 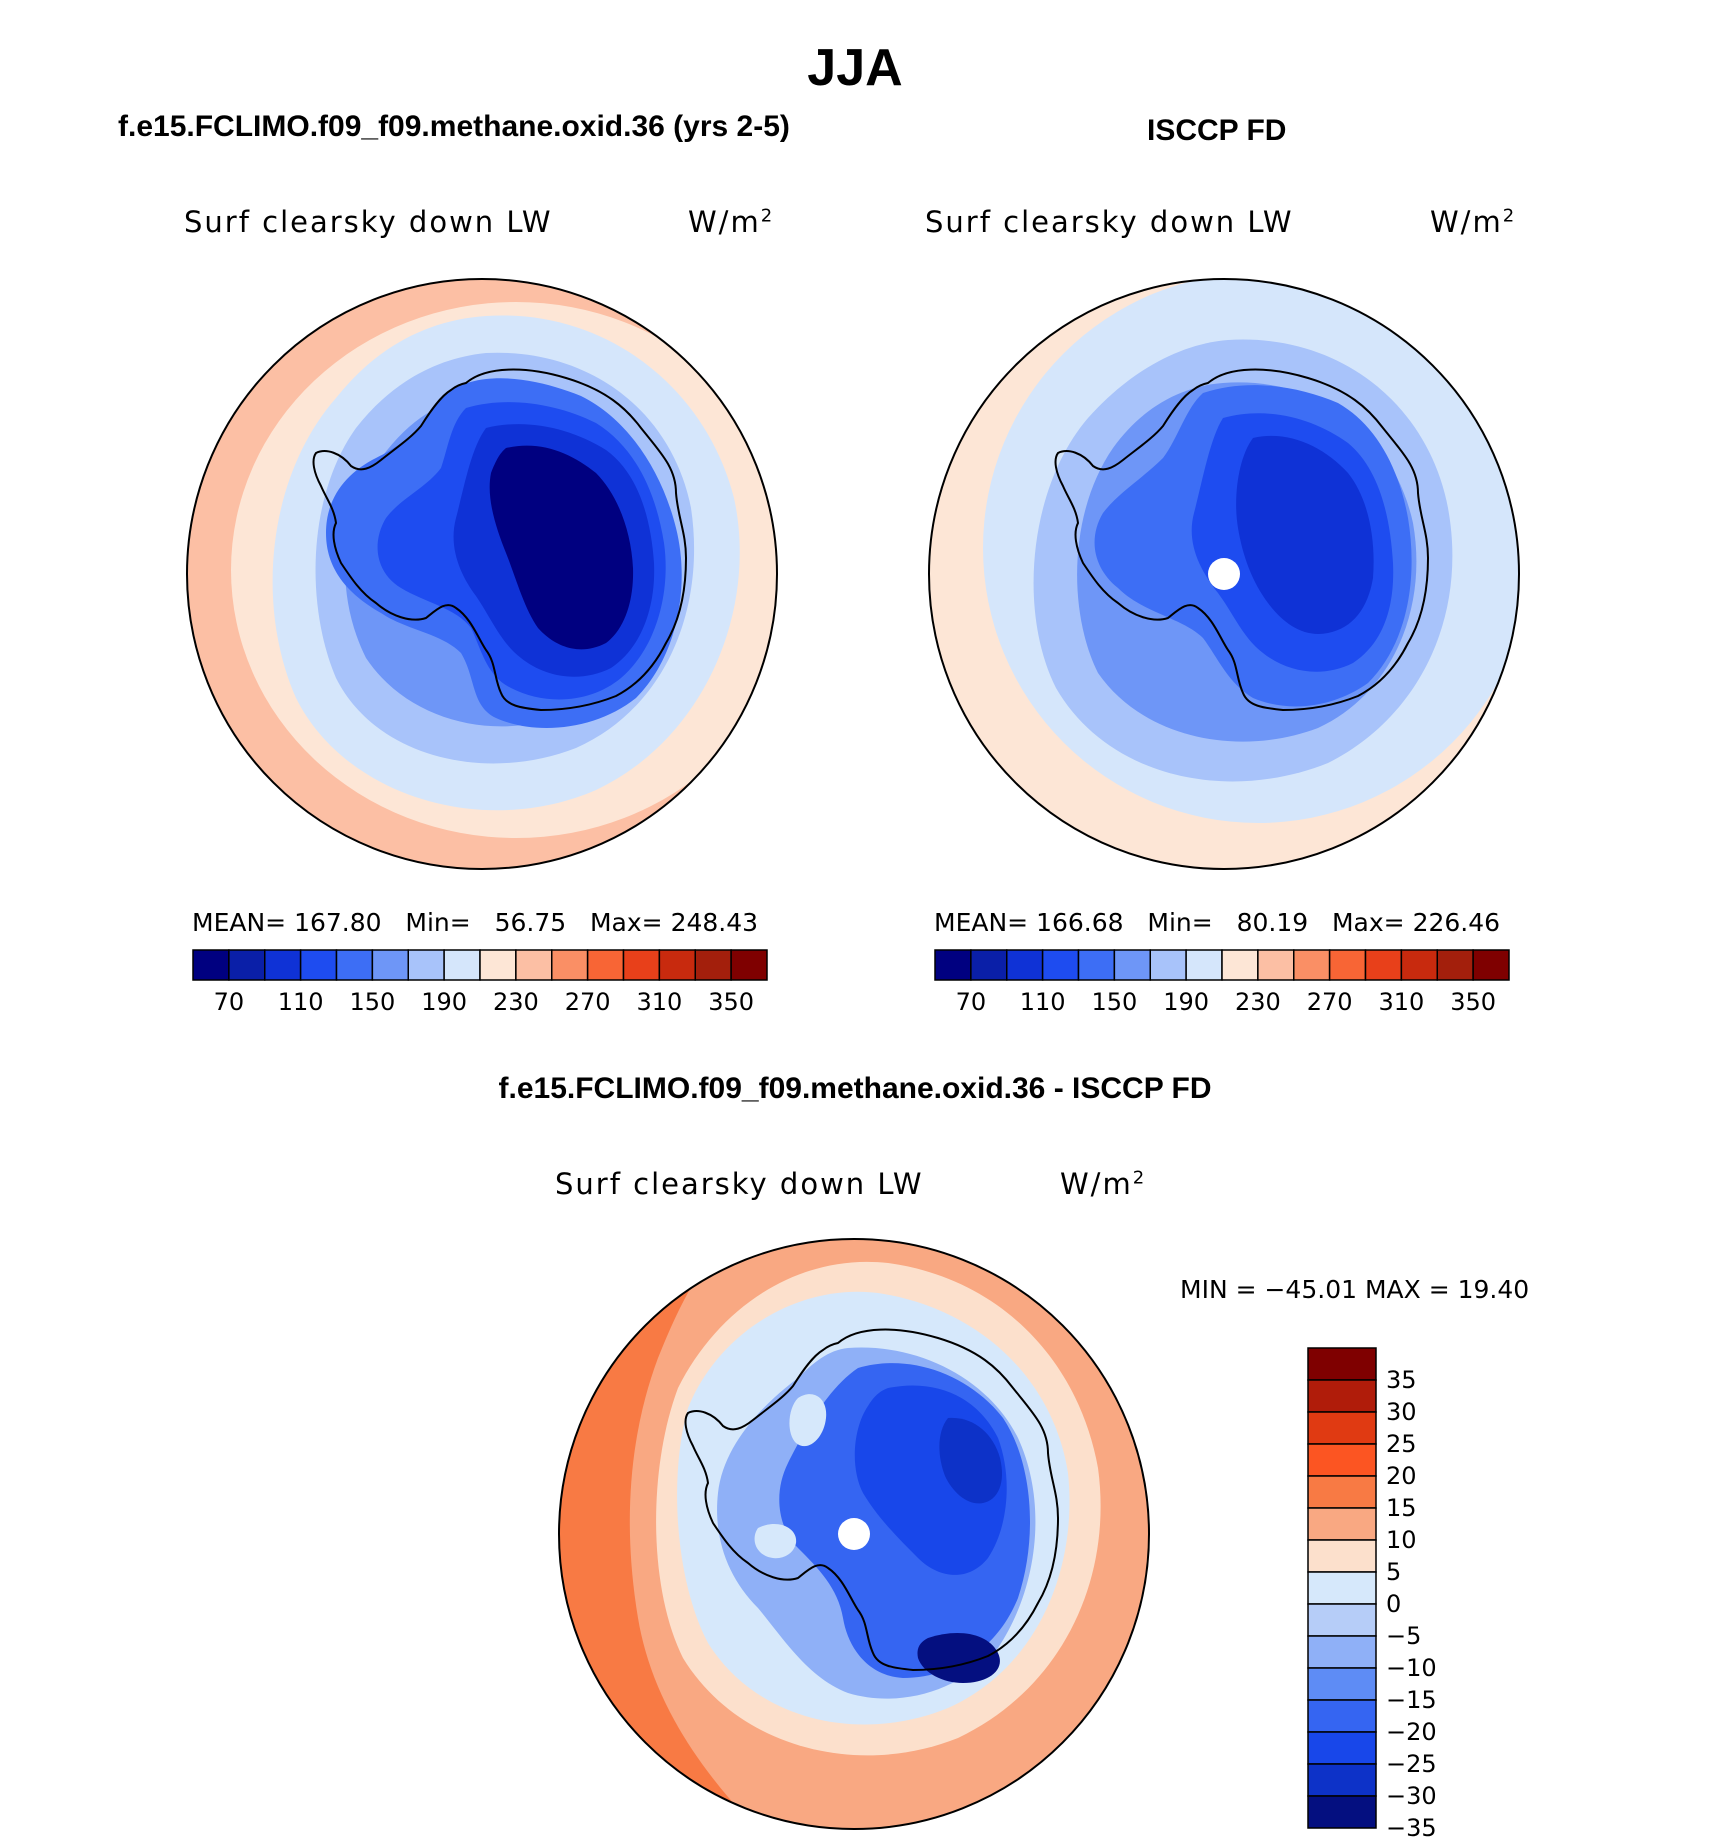 I want to click on obs-pole-hole, so click(x=1224, y=574).